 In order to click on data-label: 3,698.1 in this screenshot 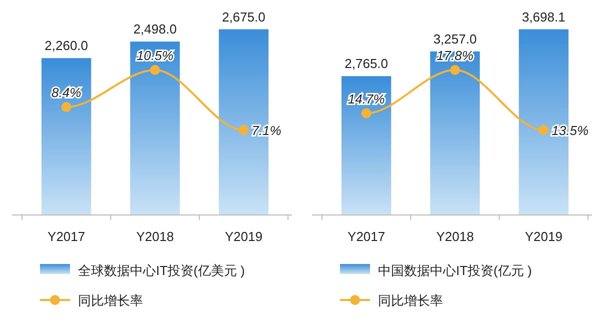, I will do `click(544, 16)`.